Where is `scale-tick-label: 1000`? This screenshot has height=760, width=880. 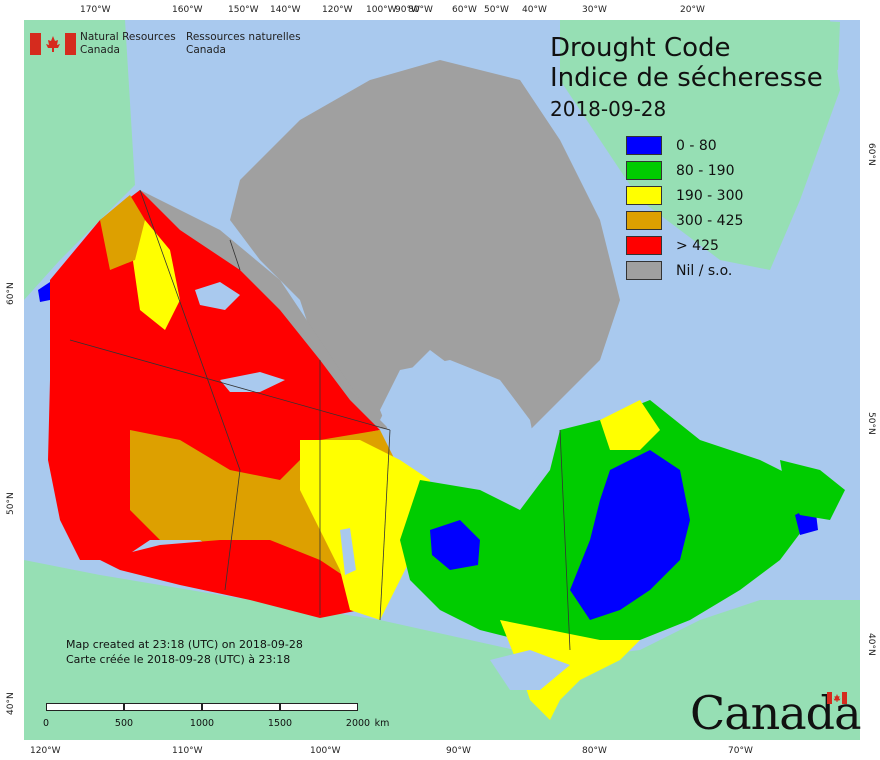
scale-tick-label: 1000 is located at coordinates (202, 723).